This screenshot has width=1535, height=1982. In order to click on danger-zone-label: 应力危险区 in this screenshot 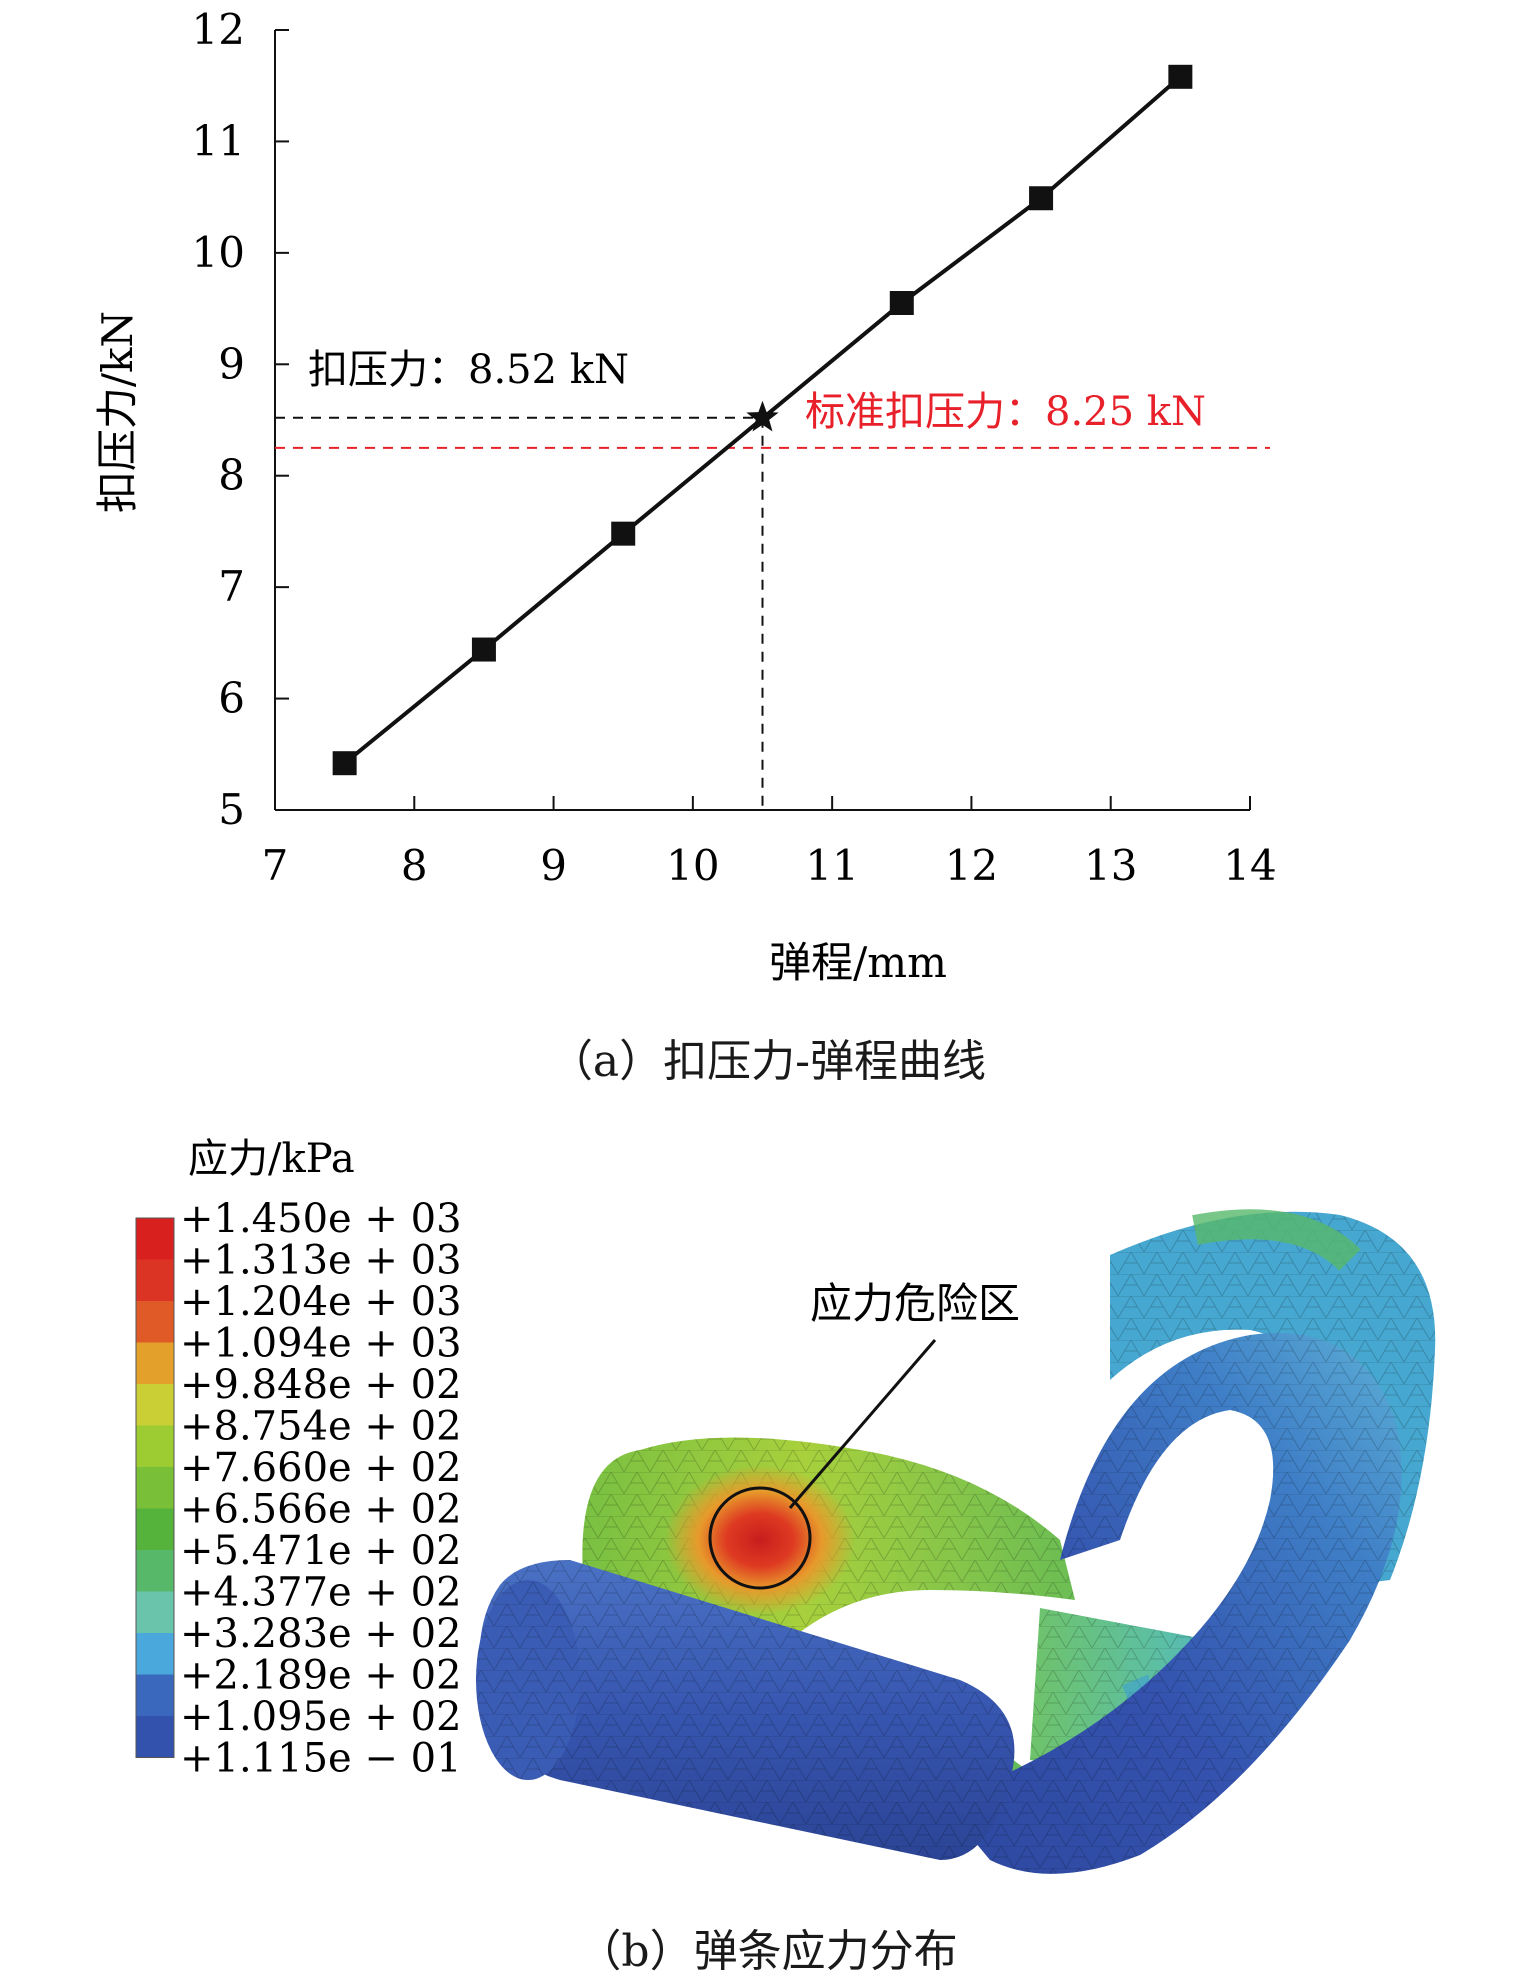, I will do `click(915, 1303)`.